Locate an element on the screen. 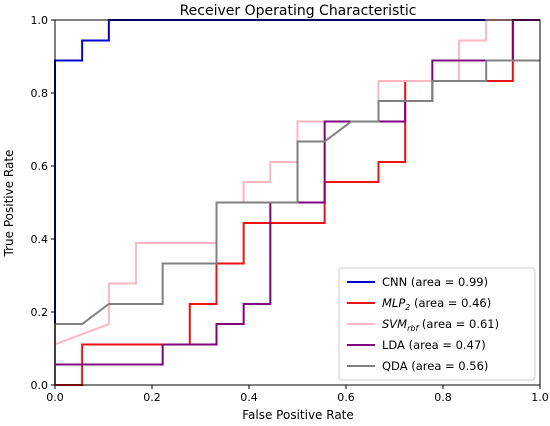 The image size is (550, 426). legend-label-svmrbf: SVMrbf (area = 0.61) is located at coordinates (440, 325).